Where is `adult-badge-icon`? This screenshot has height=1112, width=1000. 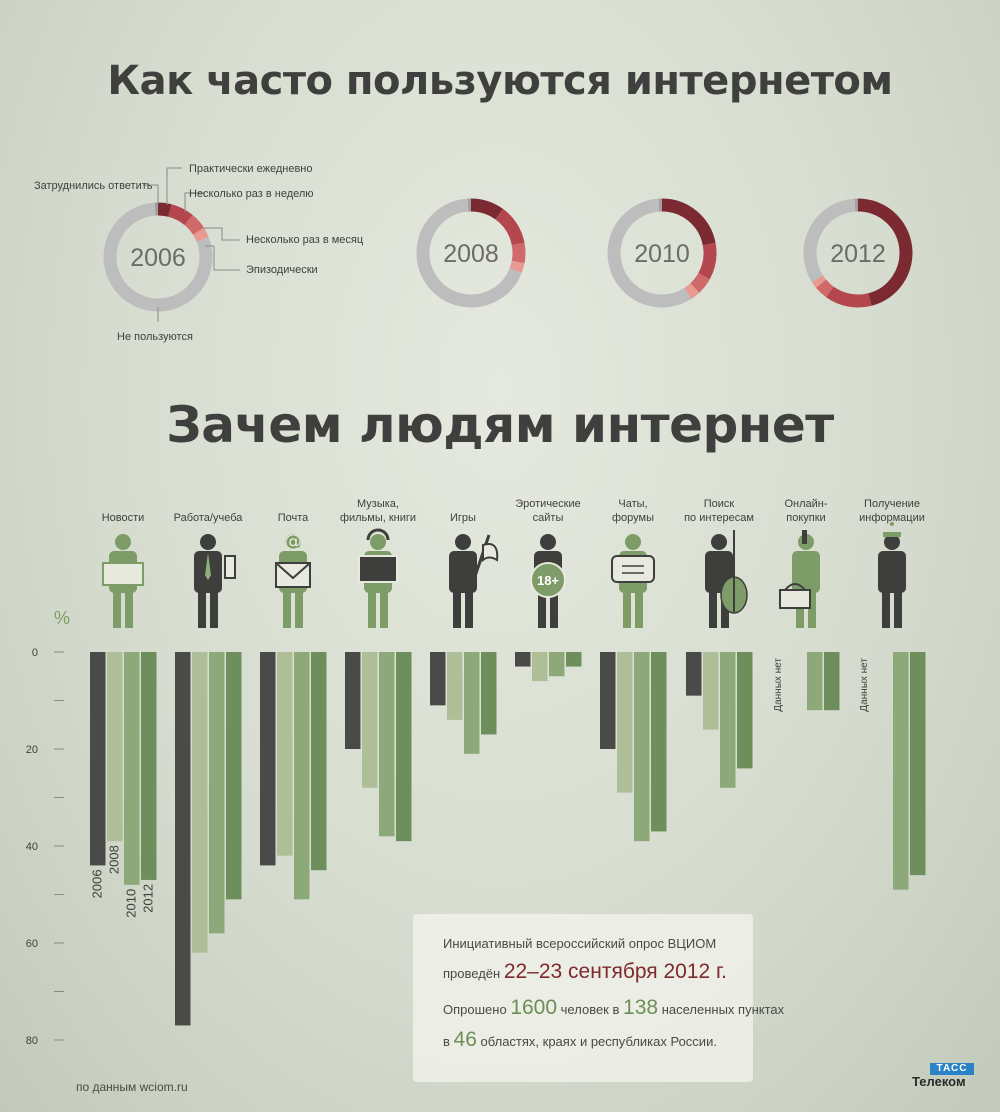 adult-badge-icon is located at coordinates (548, 580).